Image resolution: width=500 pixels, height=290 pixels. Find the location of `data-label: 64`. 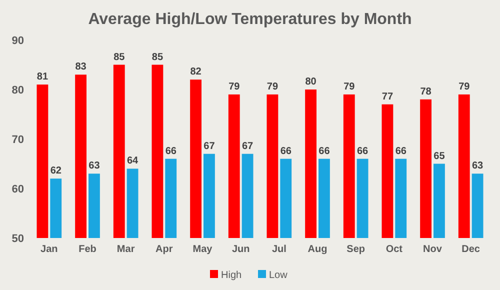

data-label: 64 is located at coordinates (132, 161).